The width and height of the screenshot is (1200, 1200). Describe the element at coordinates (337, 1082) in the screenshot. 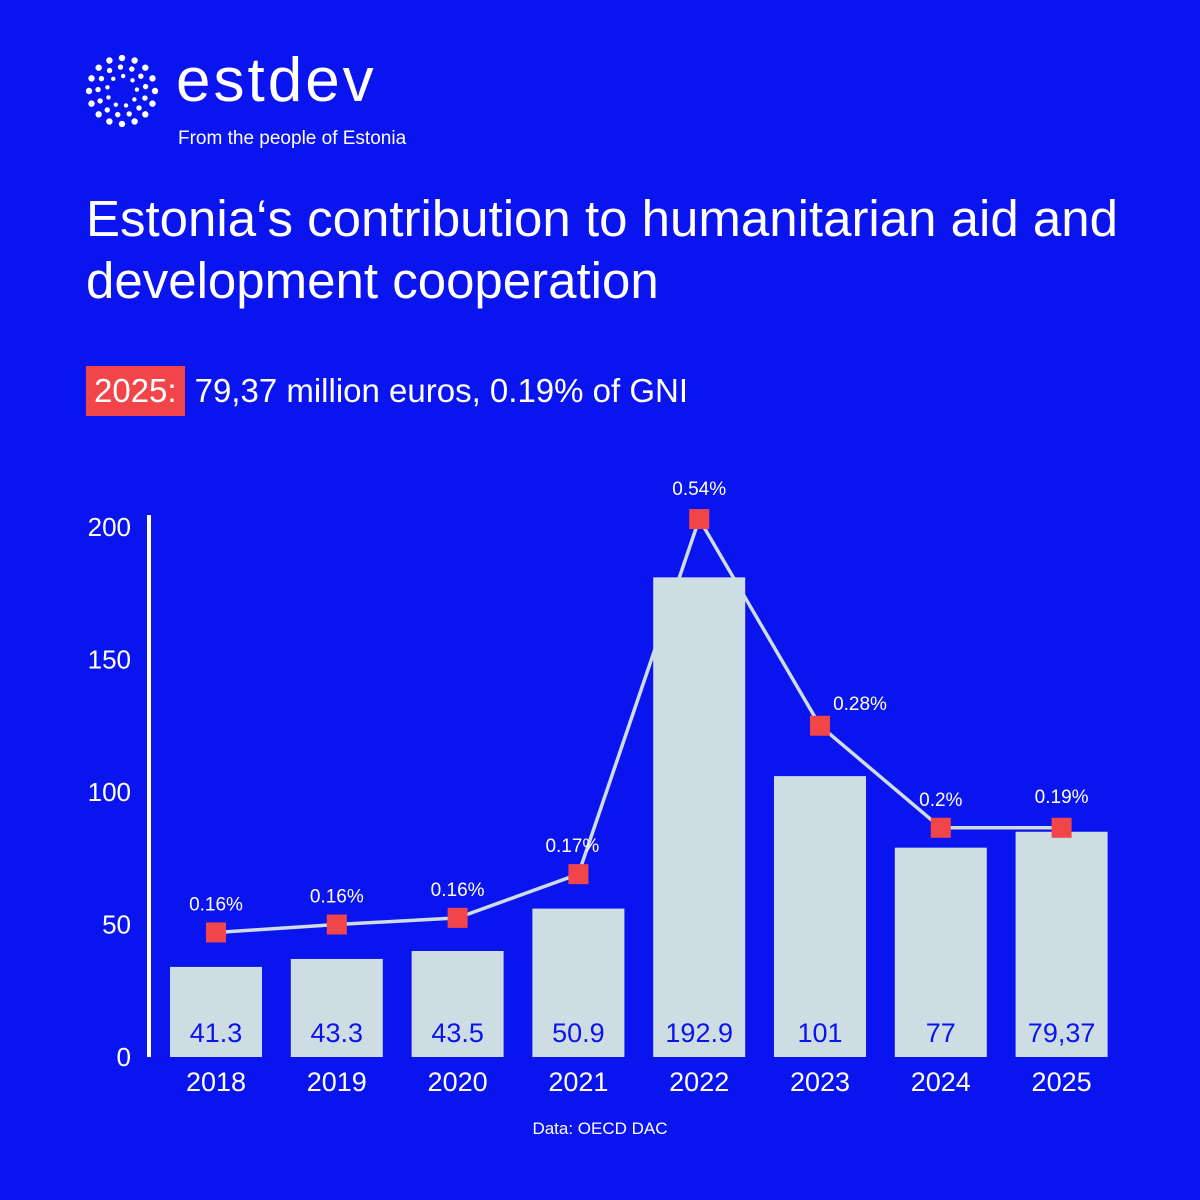

I see `x-tick-label: 2019` at that location.